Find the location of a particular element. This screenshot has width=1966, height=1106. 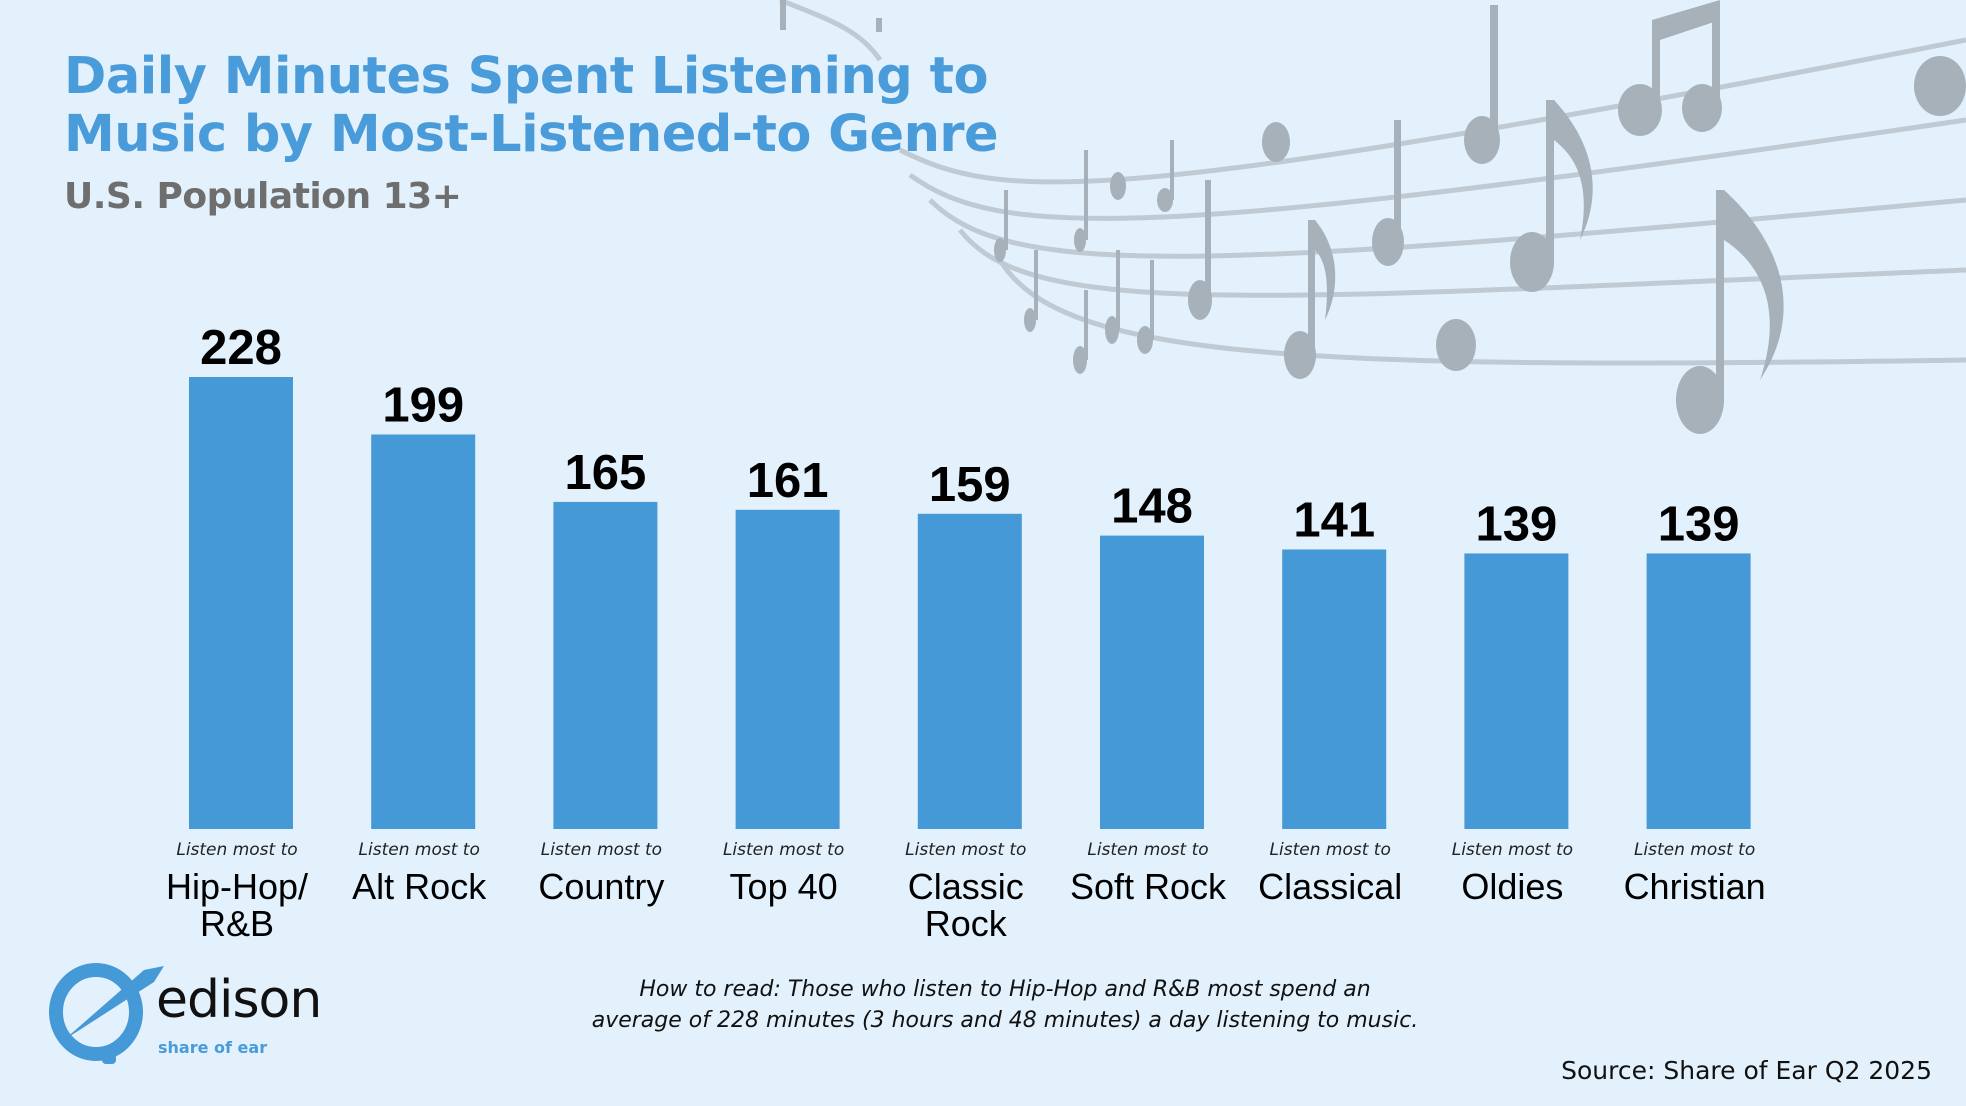

source-note: Source: Share of Ear Q2 2025 is located at coordinates (1746, 1070).